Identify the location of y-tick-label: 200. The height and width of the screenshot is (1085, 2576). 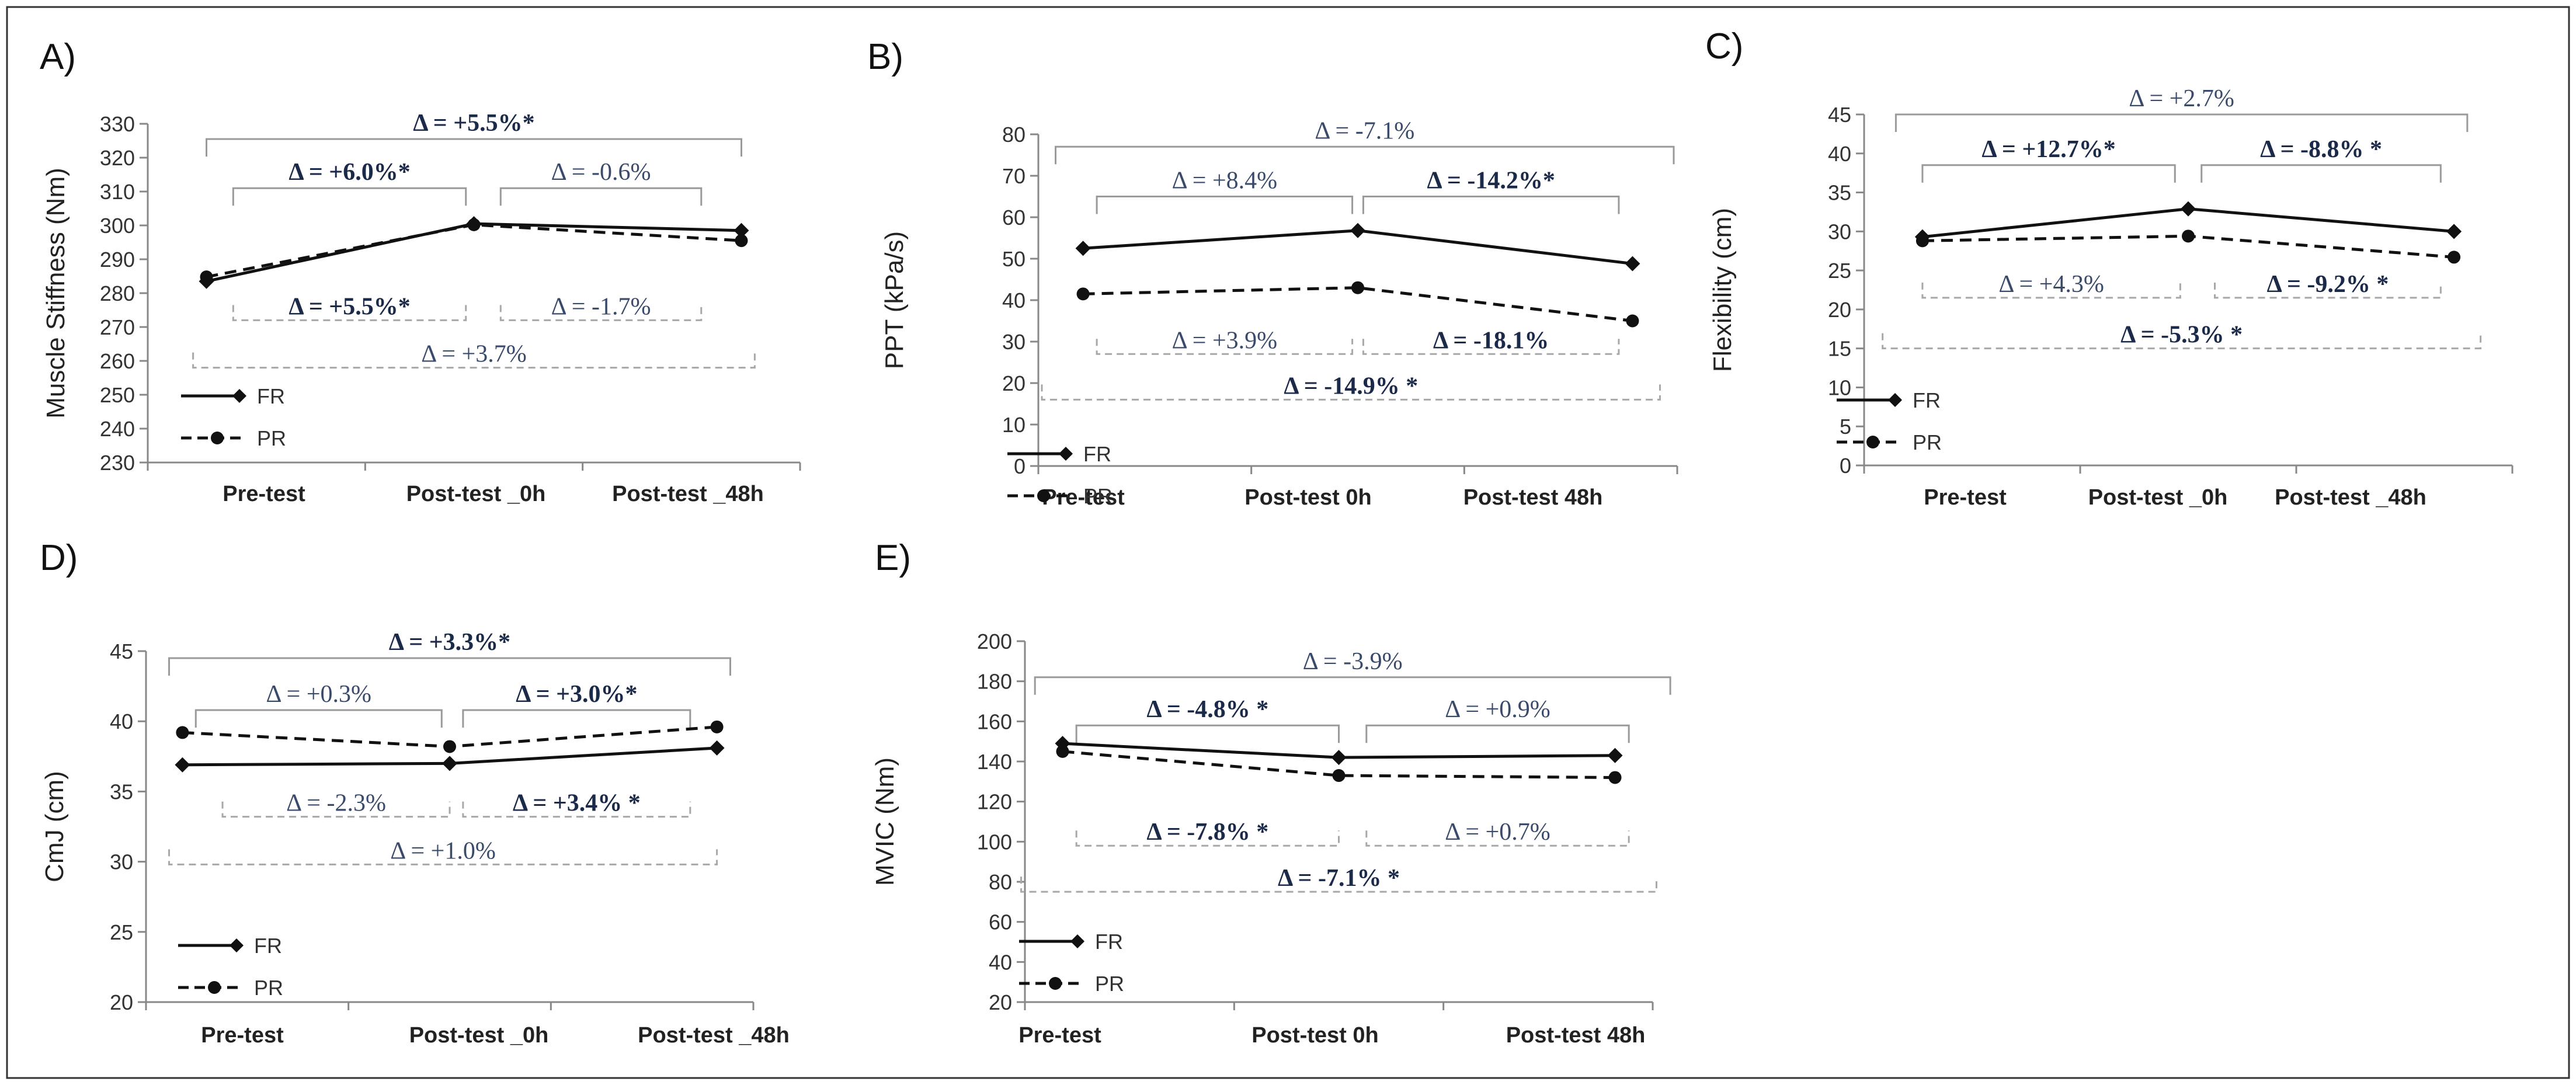
(995, 641).